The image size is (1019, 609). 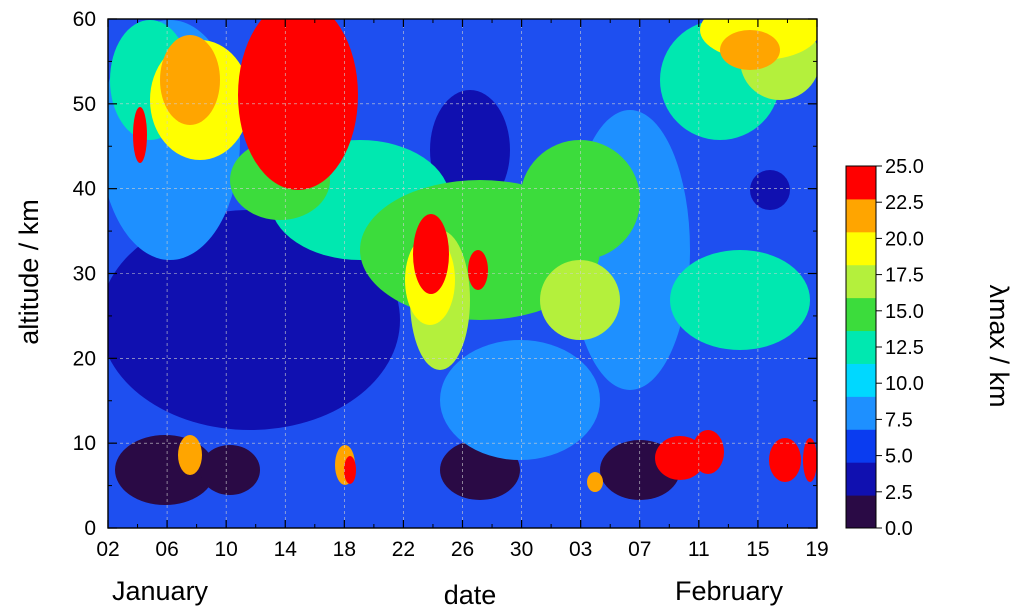 What do you see at coordinates (699, 549) in the screenshot?
I see `x-tick-label: 11` at bounding box center [699, 549].